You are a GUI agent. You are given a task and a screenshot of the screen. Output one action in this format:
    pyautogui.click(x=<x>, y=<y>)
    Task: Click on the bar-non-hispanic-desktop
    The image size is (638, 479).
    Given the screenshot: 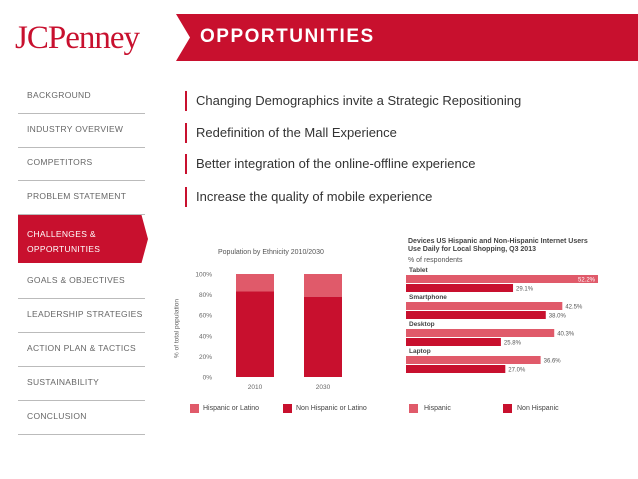 What is the action you would take?
    pyautogui.click(x=453, y=342)
    